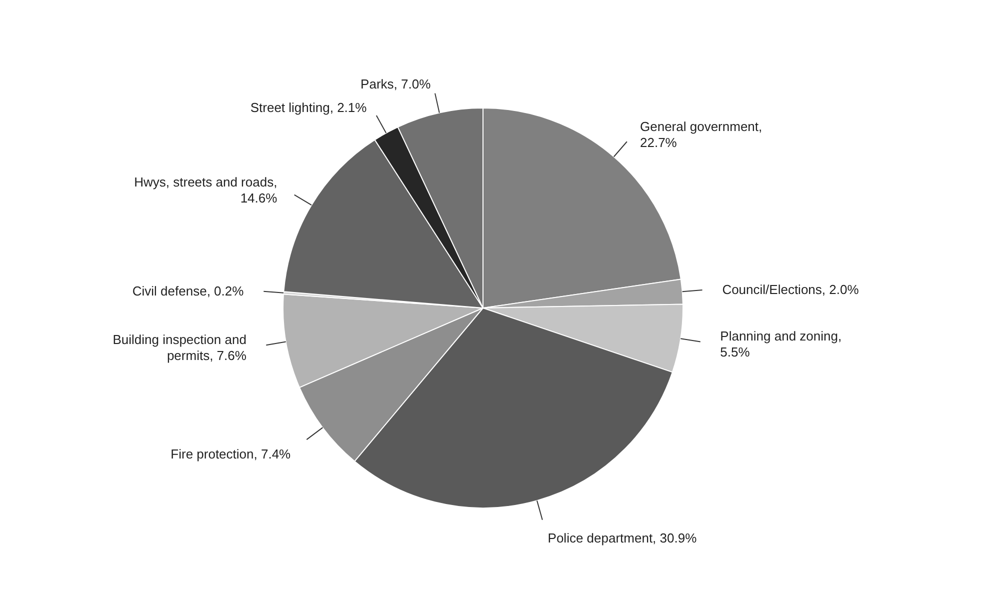 Image resolution: width=985 pixels, height=591 pixels. I want to click on slice-label: Council/Elections, 2.0%, so click(791, 289).